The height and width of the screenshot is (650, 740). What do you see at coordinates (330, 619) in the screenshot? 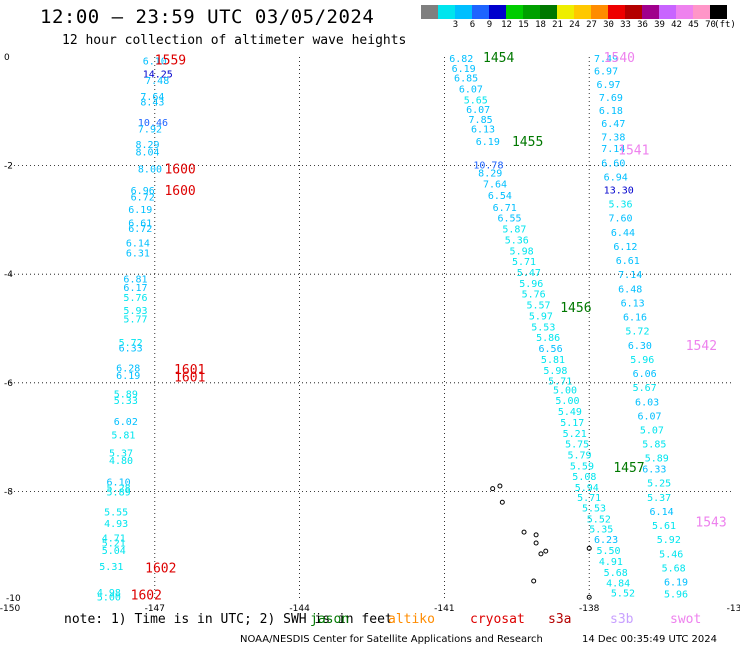
I see `satellite-jason: jason` at bounding box center [330, 619].